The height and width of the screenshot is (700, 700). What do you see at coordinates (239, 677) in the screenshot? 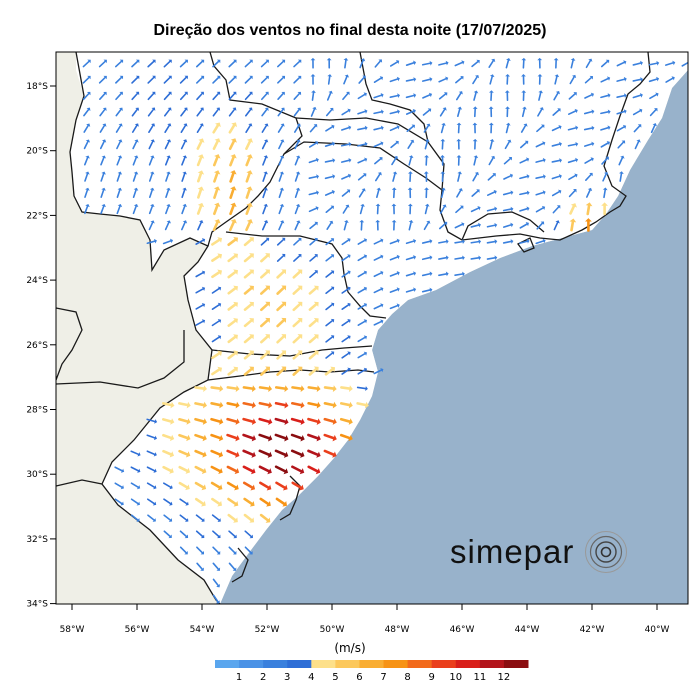
I see `colorbar-tick-label: 1` at bounding box center [239, 677].